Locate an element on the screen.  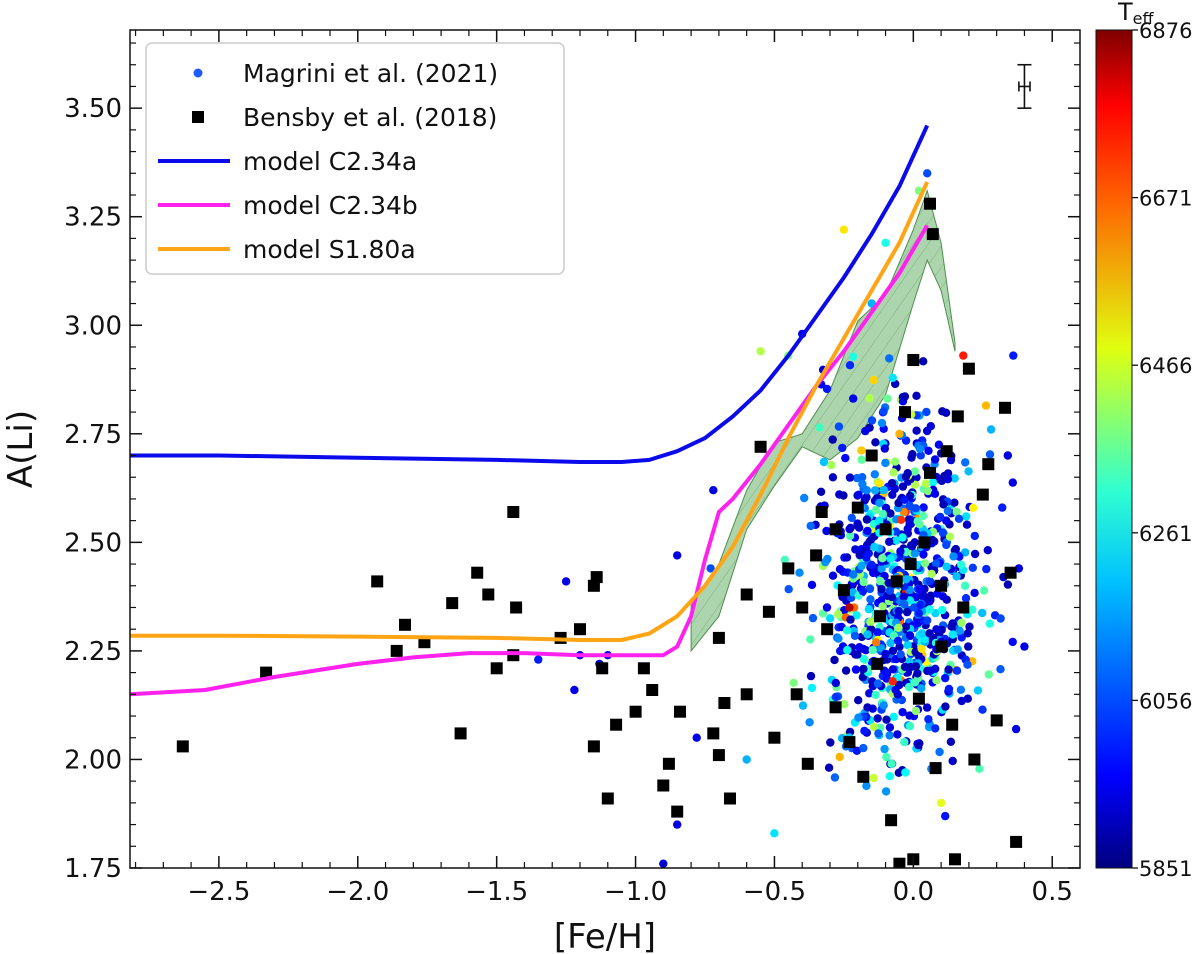
x-tick-labels: −2.5 −2.0 −1.5 −1.0 −0.5 0.0 0.5 is located at coordinates (630, 892).